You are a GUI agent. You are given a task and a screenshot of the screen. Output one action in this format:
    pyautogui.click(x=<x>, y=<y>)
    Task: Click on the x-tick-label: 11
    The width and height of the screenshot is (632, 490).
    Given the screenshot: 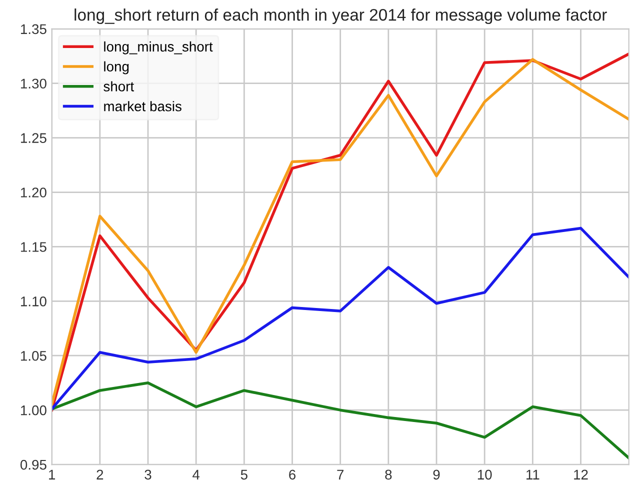 What is the action you would take?
    pyautogui.click(x=533, y=475)
    